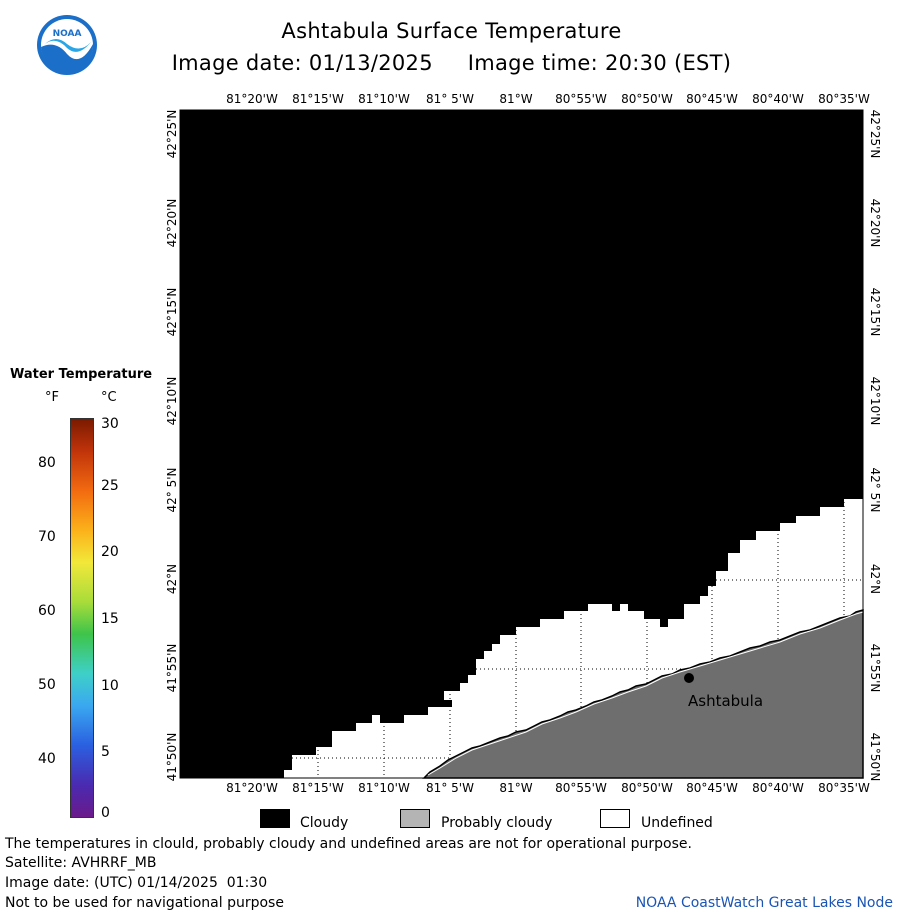  I want to click on colorbar-tick-f: 50, so click(47, 685).